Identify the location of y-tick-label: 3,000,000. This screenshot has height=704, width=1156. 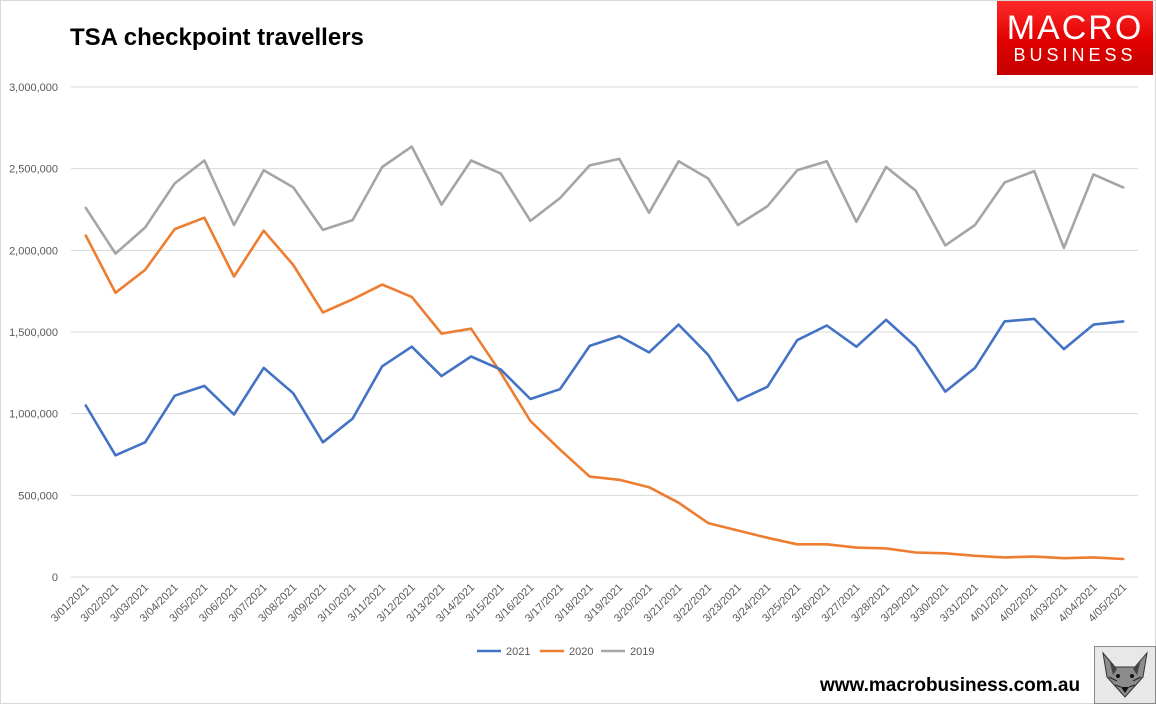
(33, 88).